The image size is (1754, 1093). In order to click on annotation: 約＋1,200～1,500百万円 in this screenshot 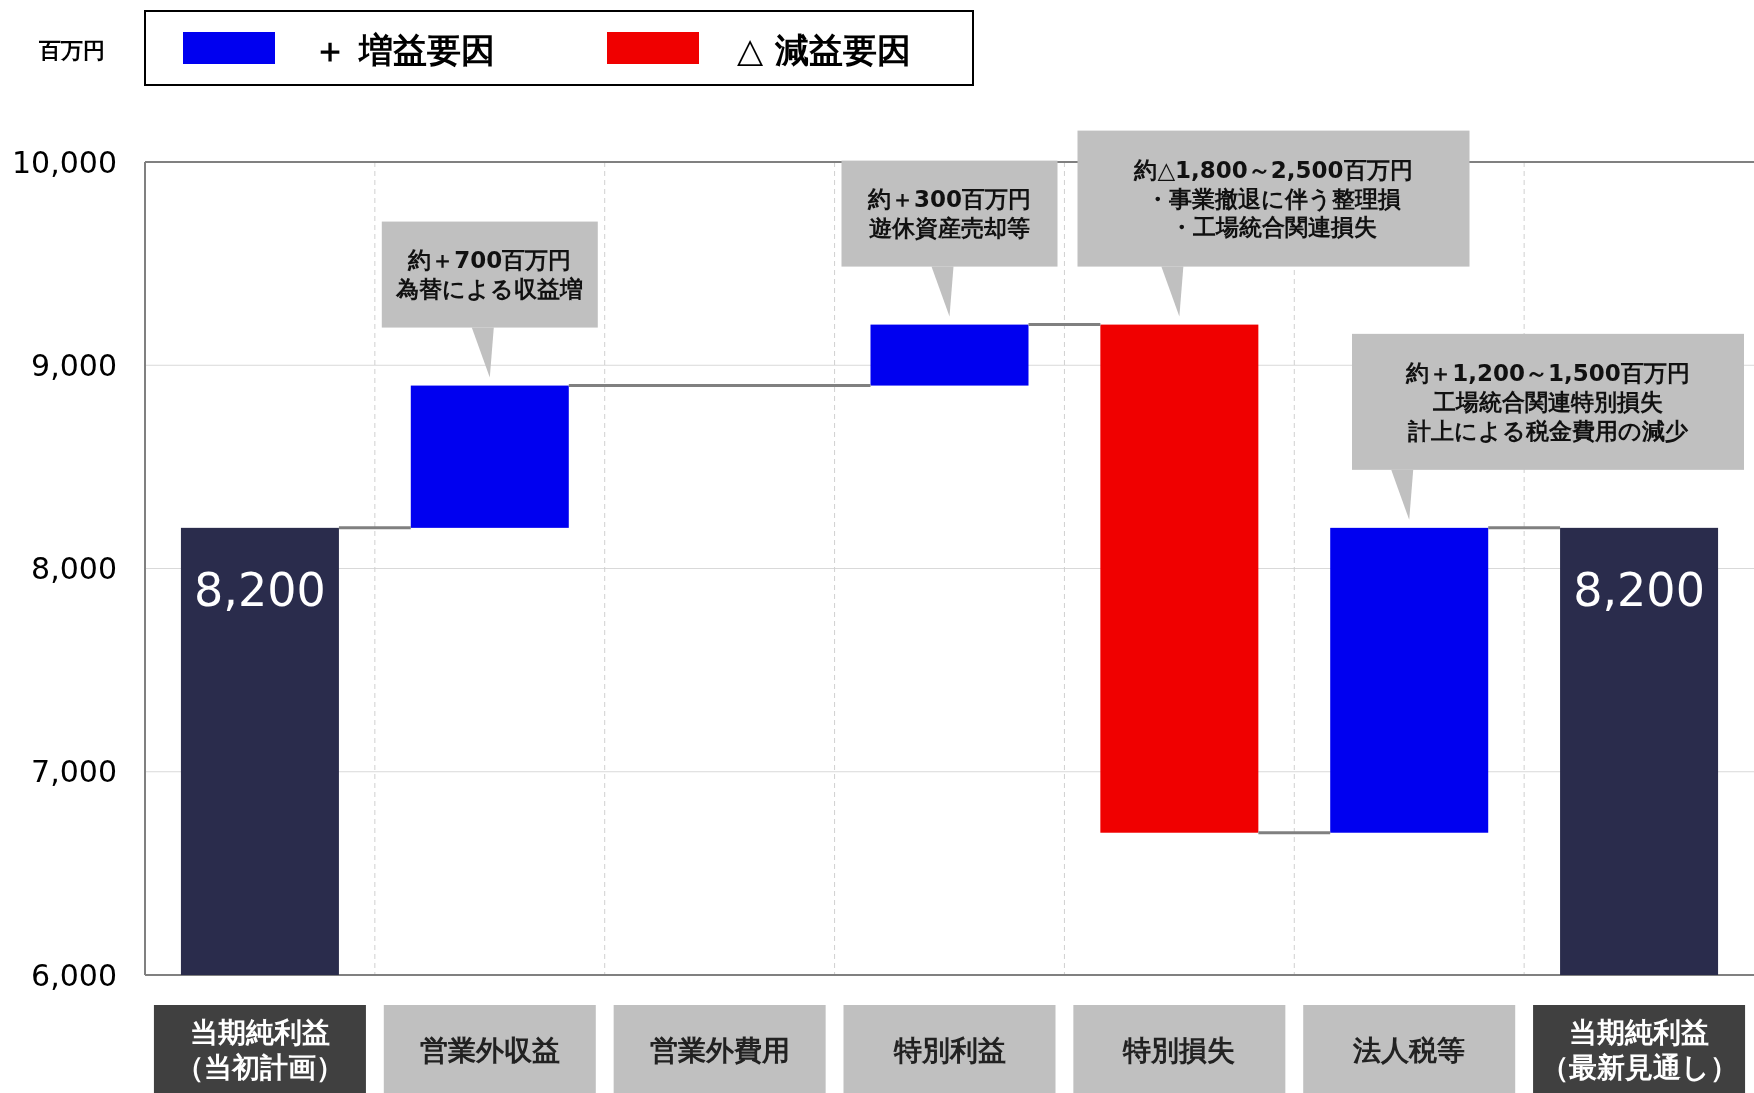, I will do `click(1547, 373)`.